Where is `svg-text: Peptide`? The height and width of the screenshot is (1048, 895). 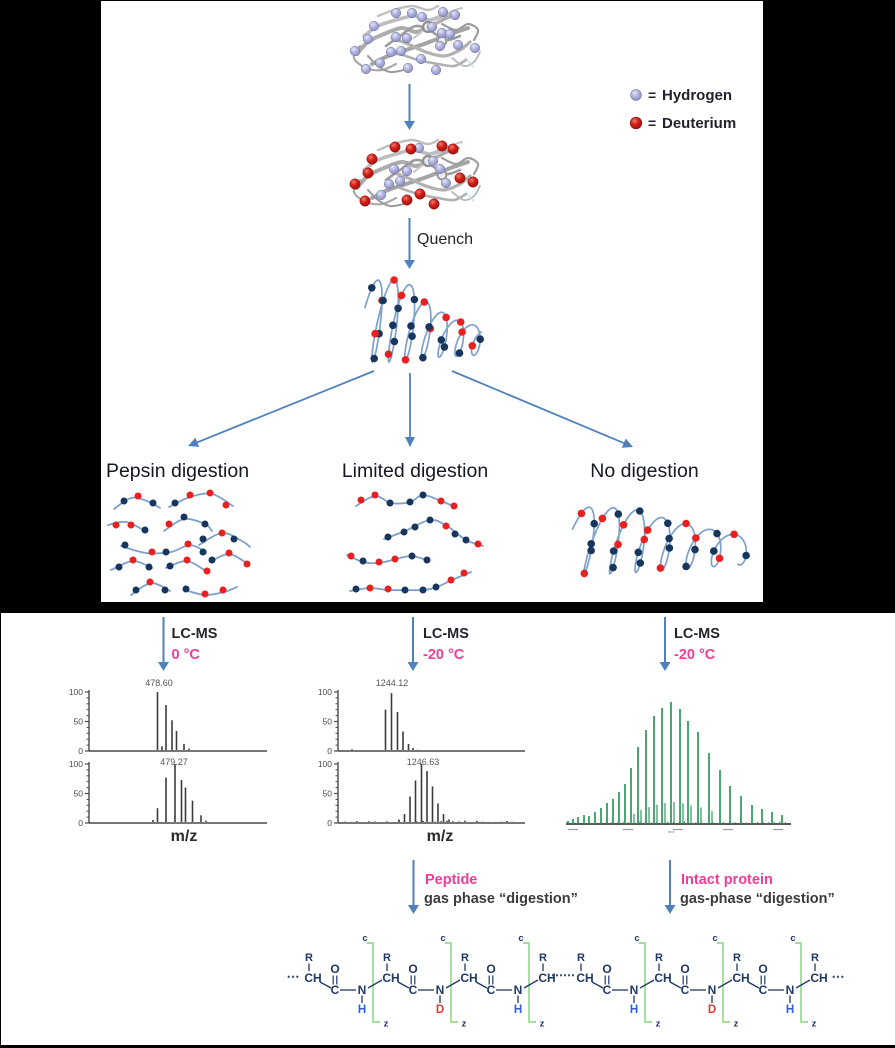 svg-text: Peptide is located at coordinates (451, 880).